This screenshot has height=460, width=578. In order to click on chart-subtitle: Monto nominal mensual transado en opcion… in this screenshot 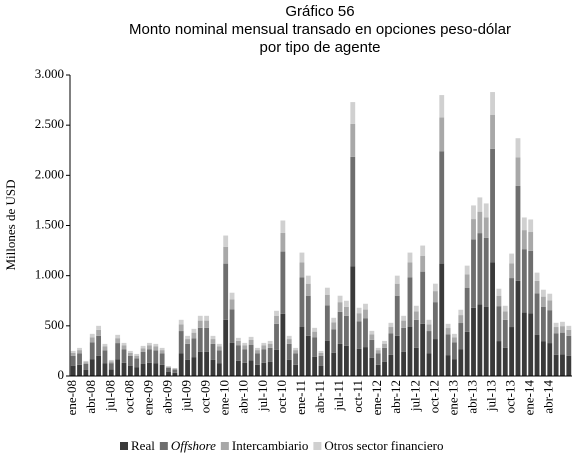, I will do `click(320, 29)`.